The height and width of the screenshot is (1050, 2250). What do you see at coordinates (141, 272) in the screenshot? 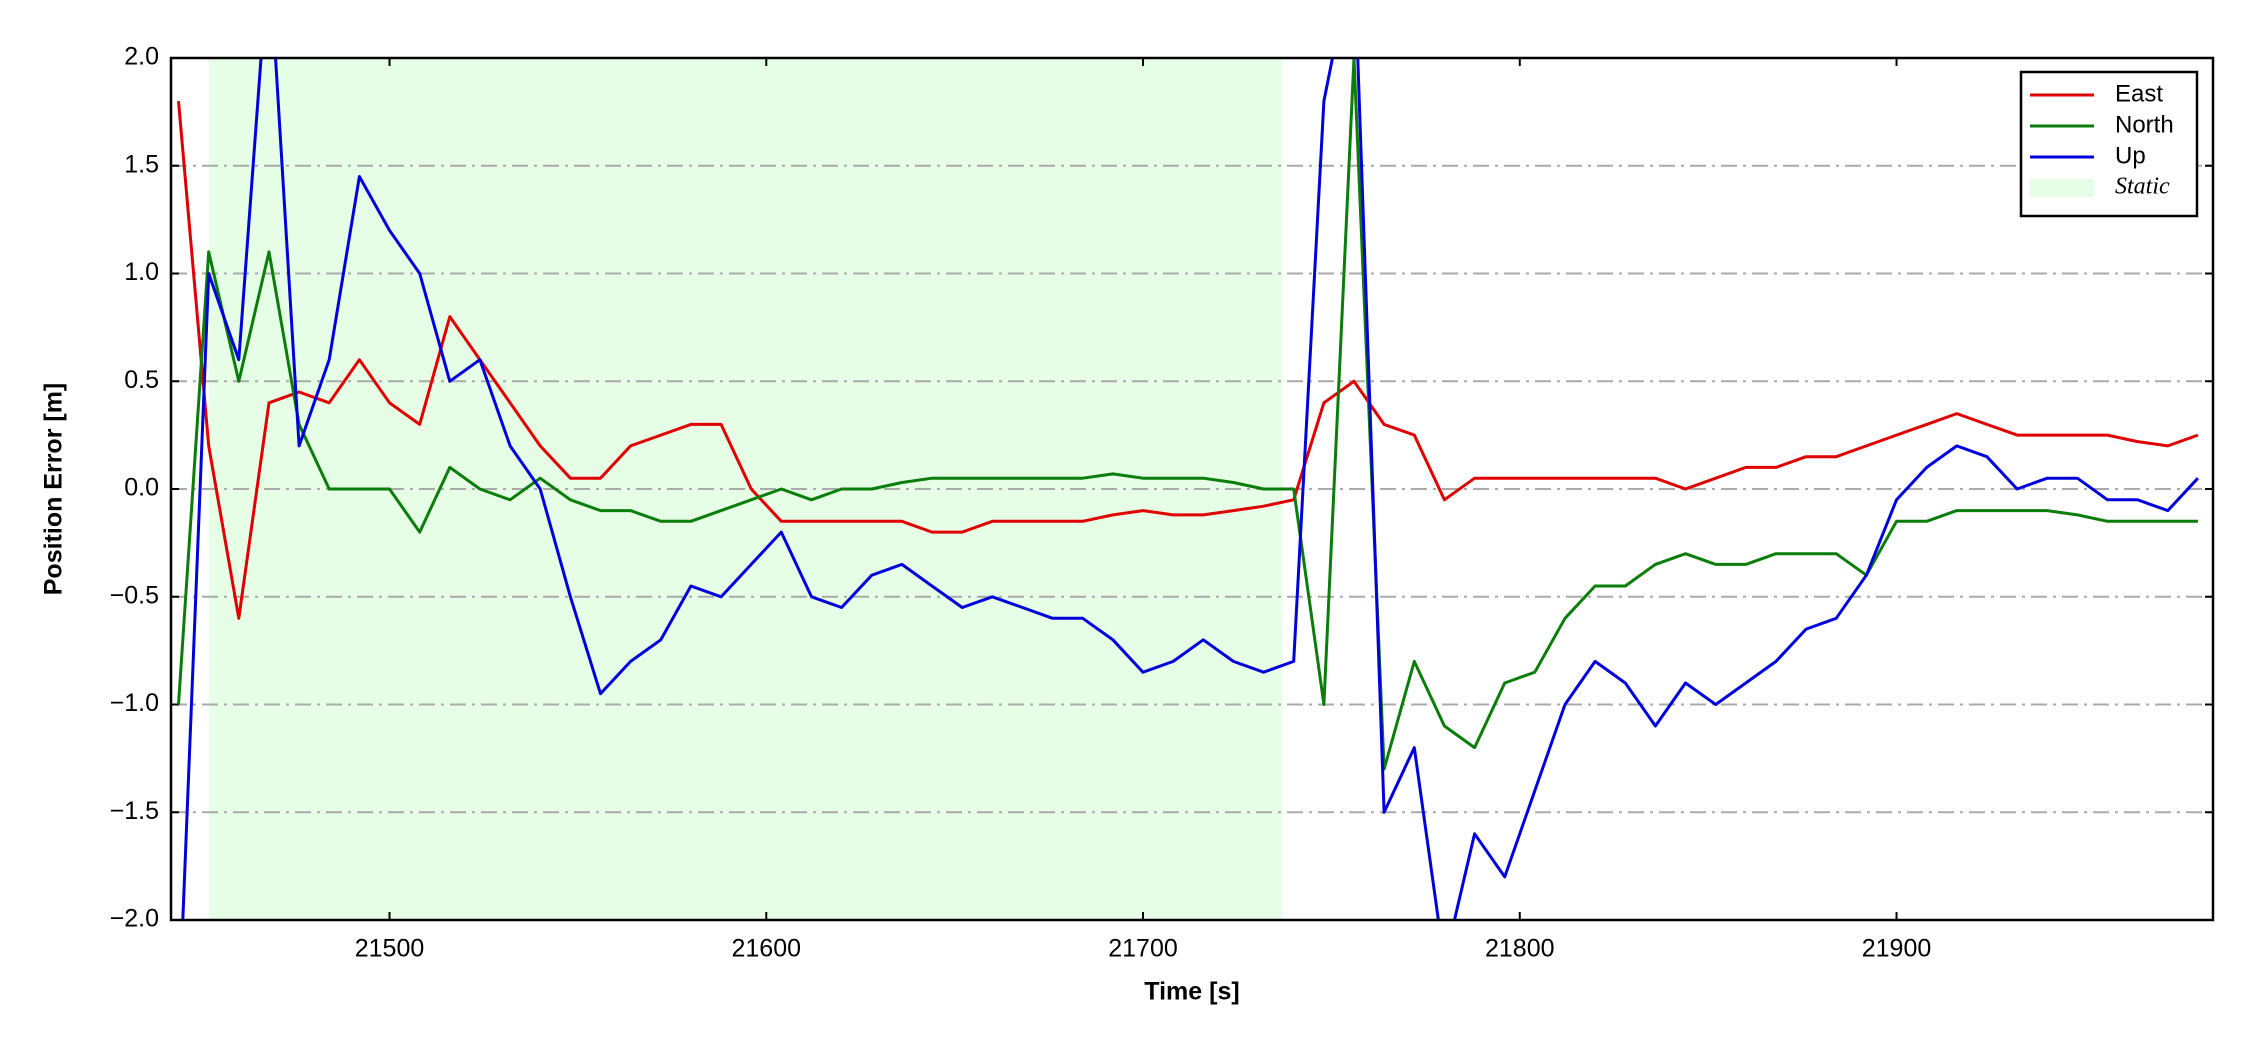
I see `y-tick-label: 1.0` at bounding box center [141, 272].